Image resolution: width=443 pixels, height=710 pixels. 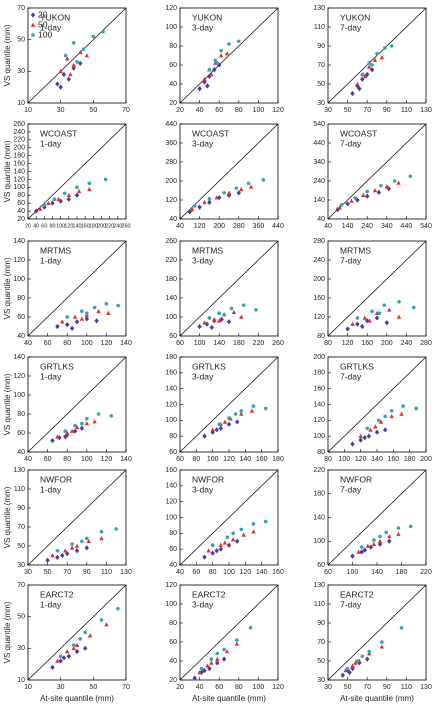 I want to click on x-tick-label: 140, so click(x=377, y=572).